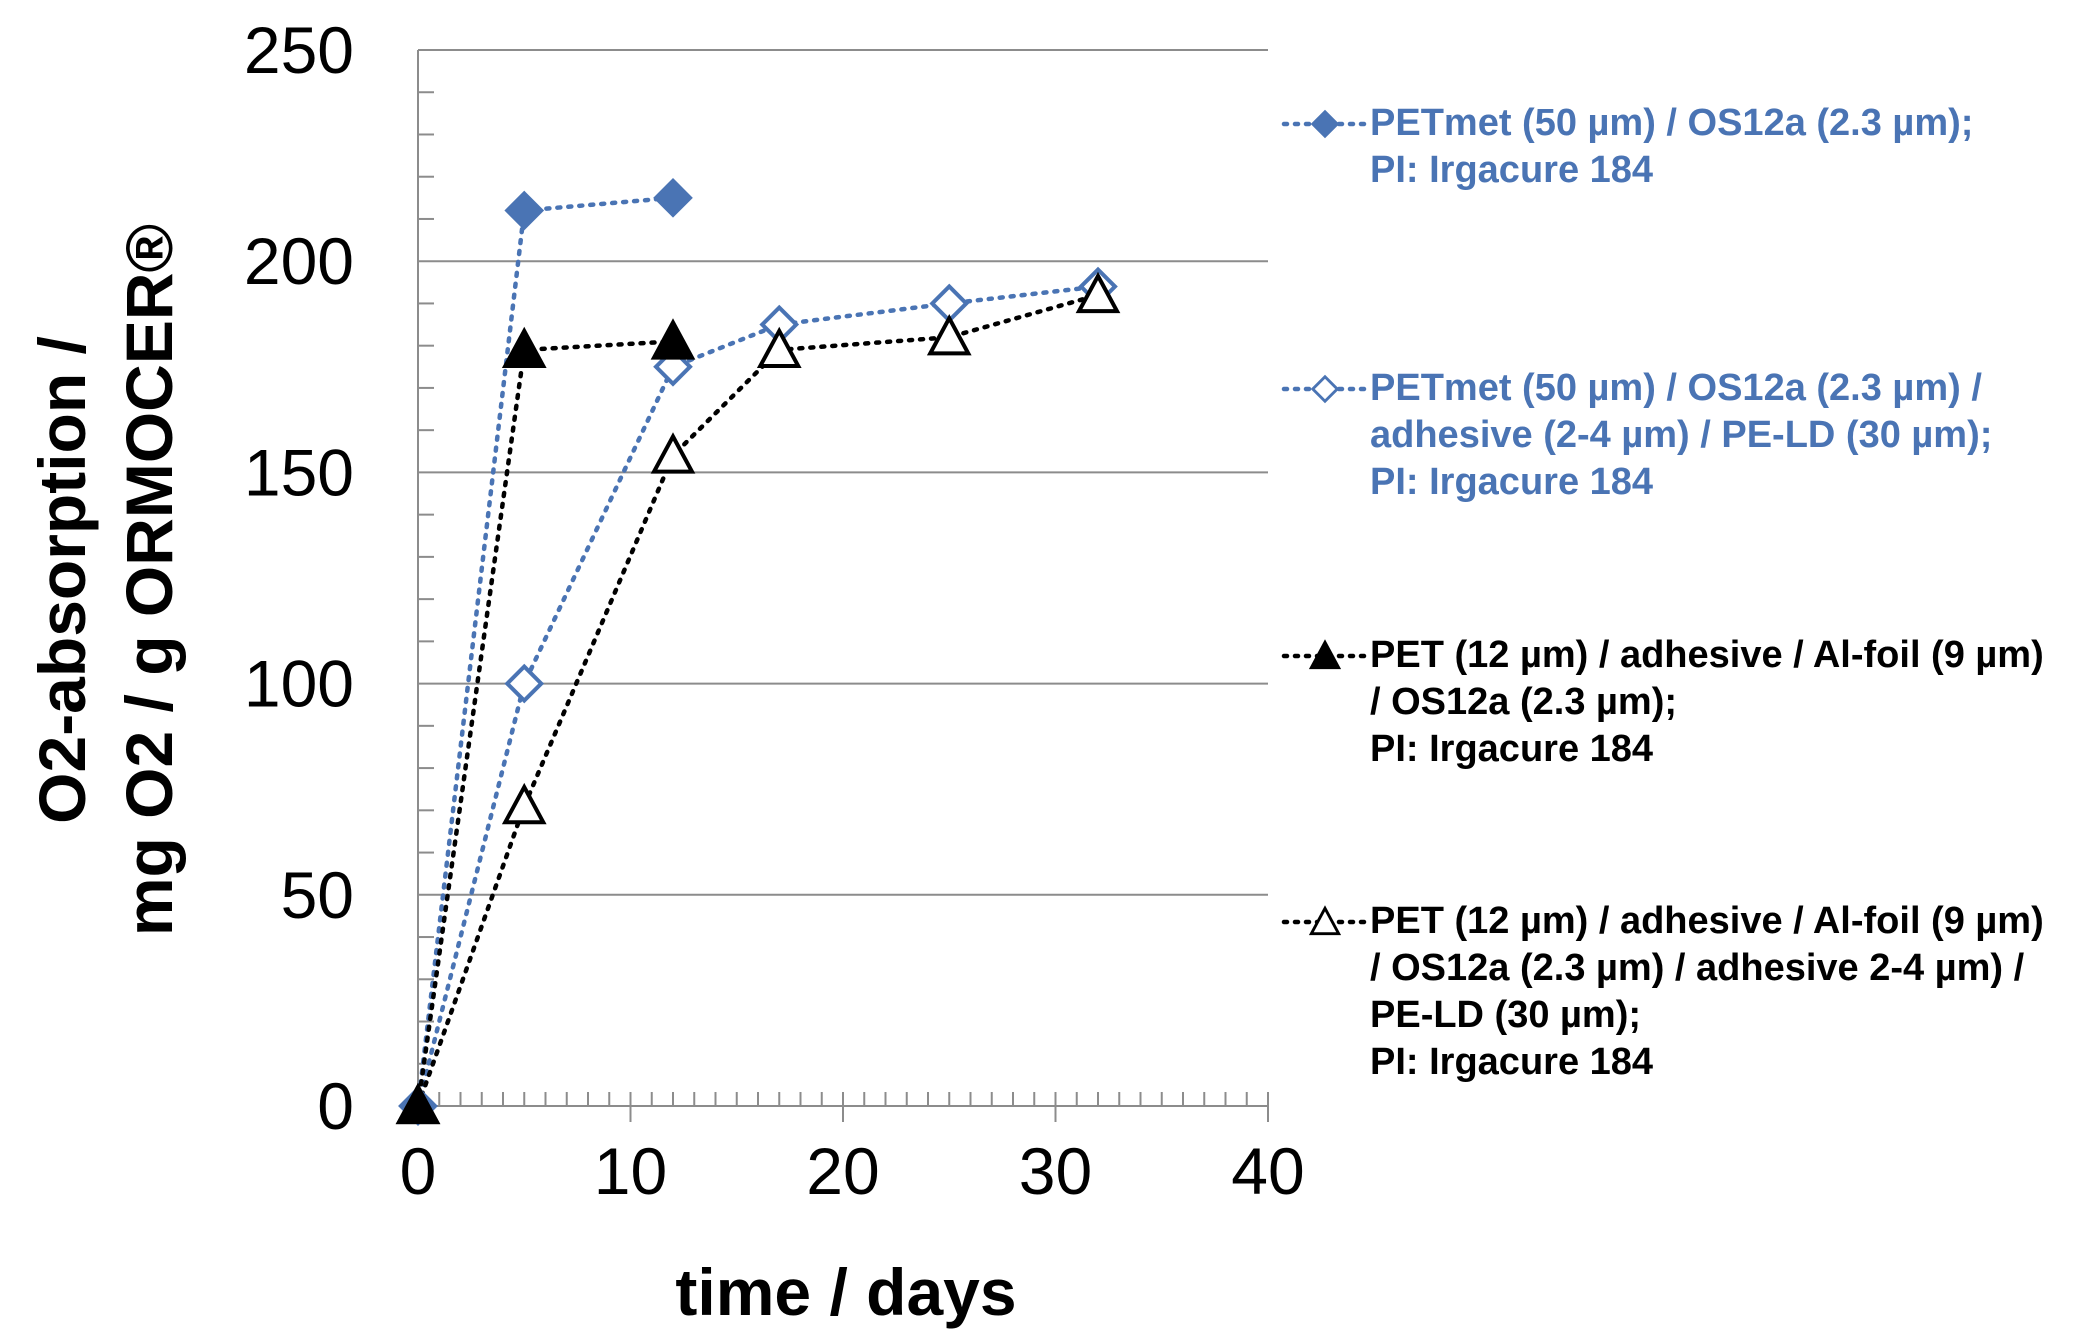  Describe the element at coordinates (62, 580) in the screenshot. I see `y-axis-title-line1: O2-absorption /` at that location.